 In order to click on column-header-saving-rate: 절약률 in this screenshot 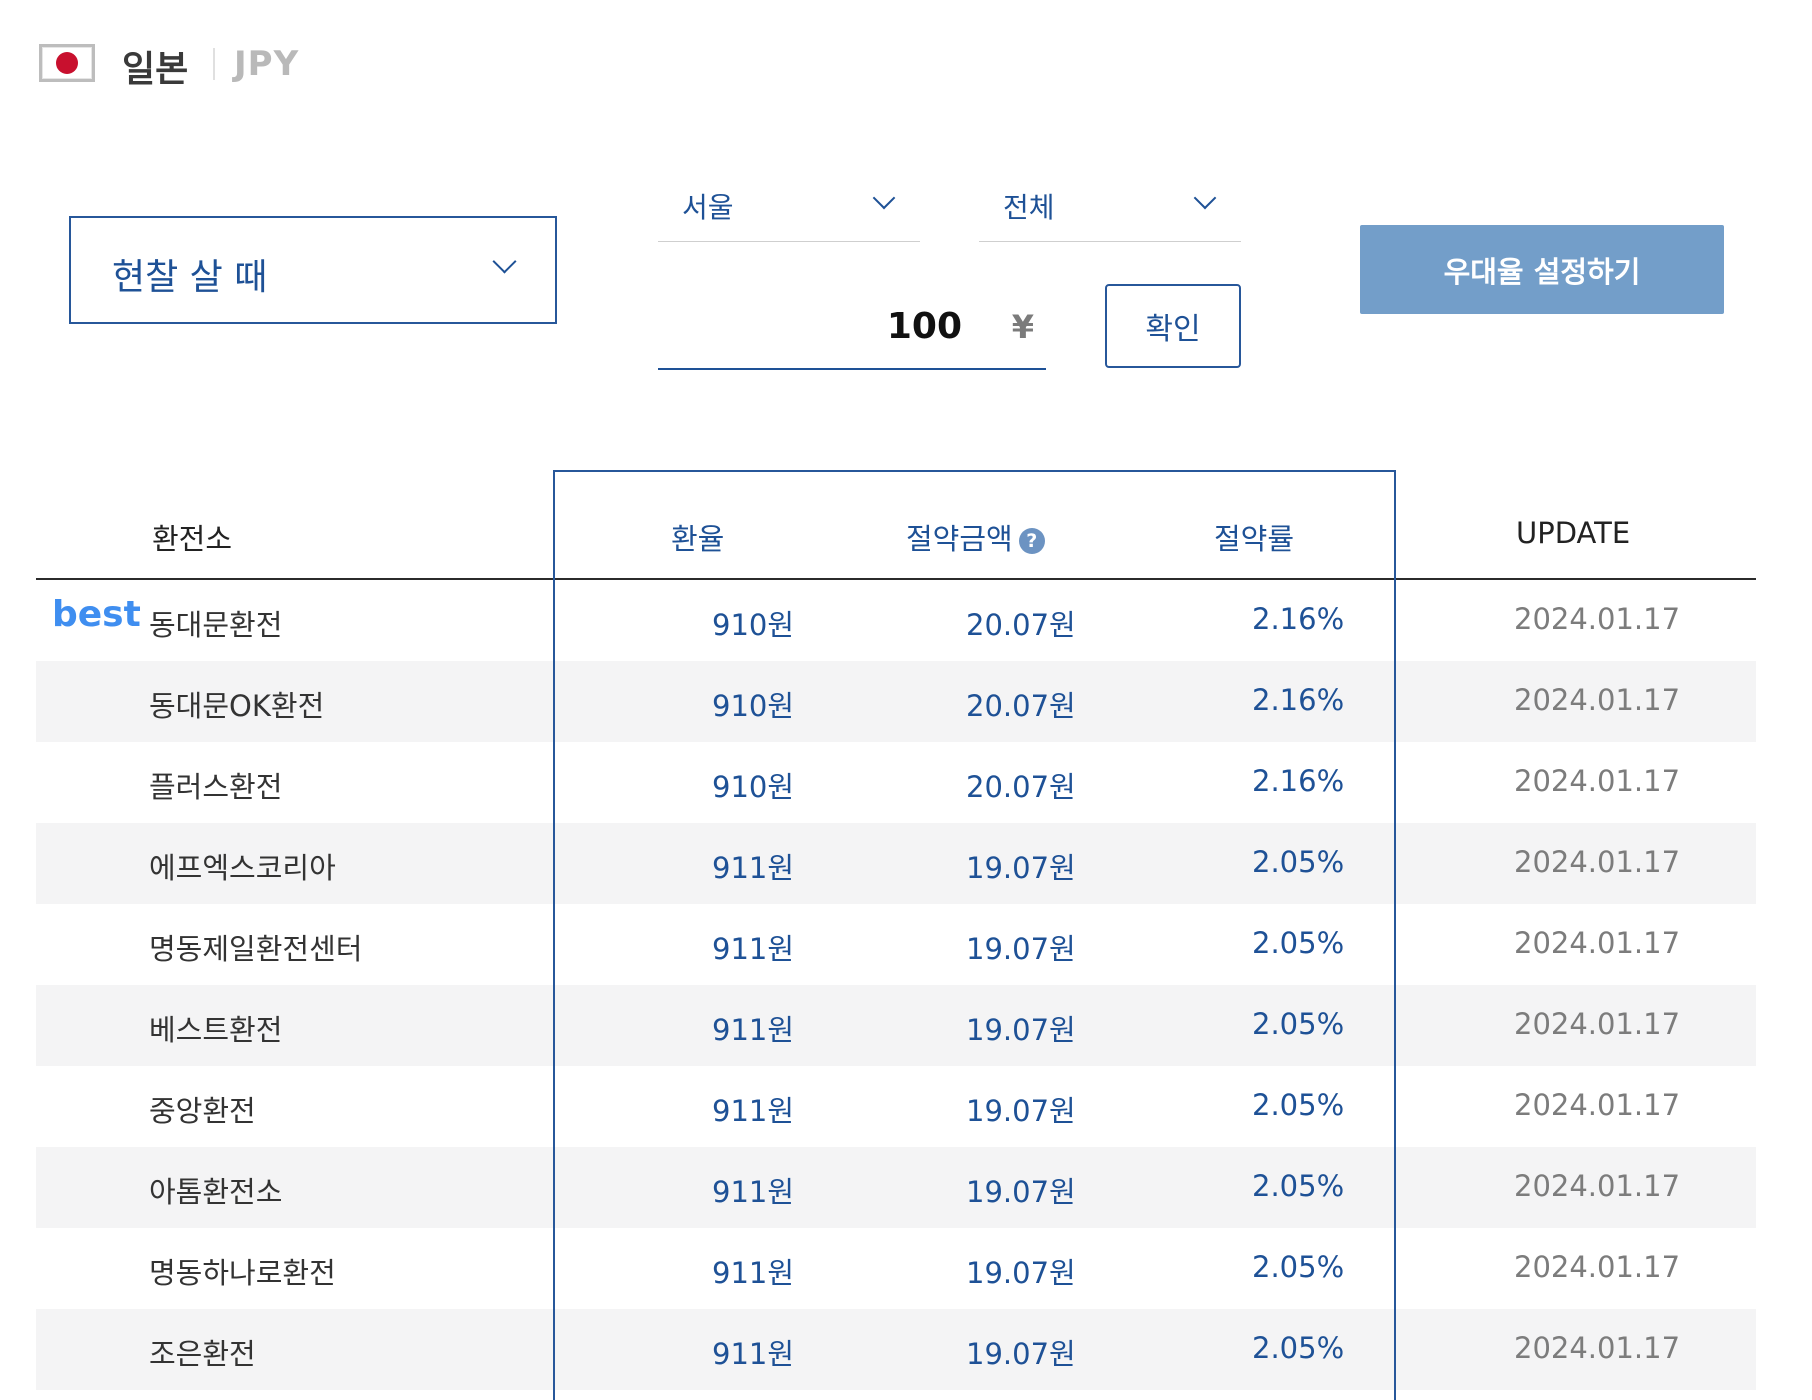, I will do `click(1254, 539)`.